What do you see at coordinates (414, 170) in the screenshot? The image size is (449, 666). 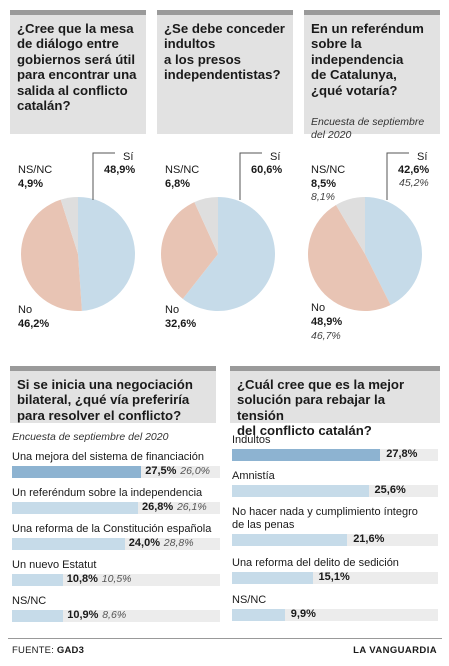 I see `pie3-value-si: 42,6%` at bounding box center [414, 170].